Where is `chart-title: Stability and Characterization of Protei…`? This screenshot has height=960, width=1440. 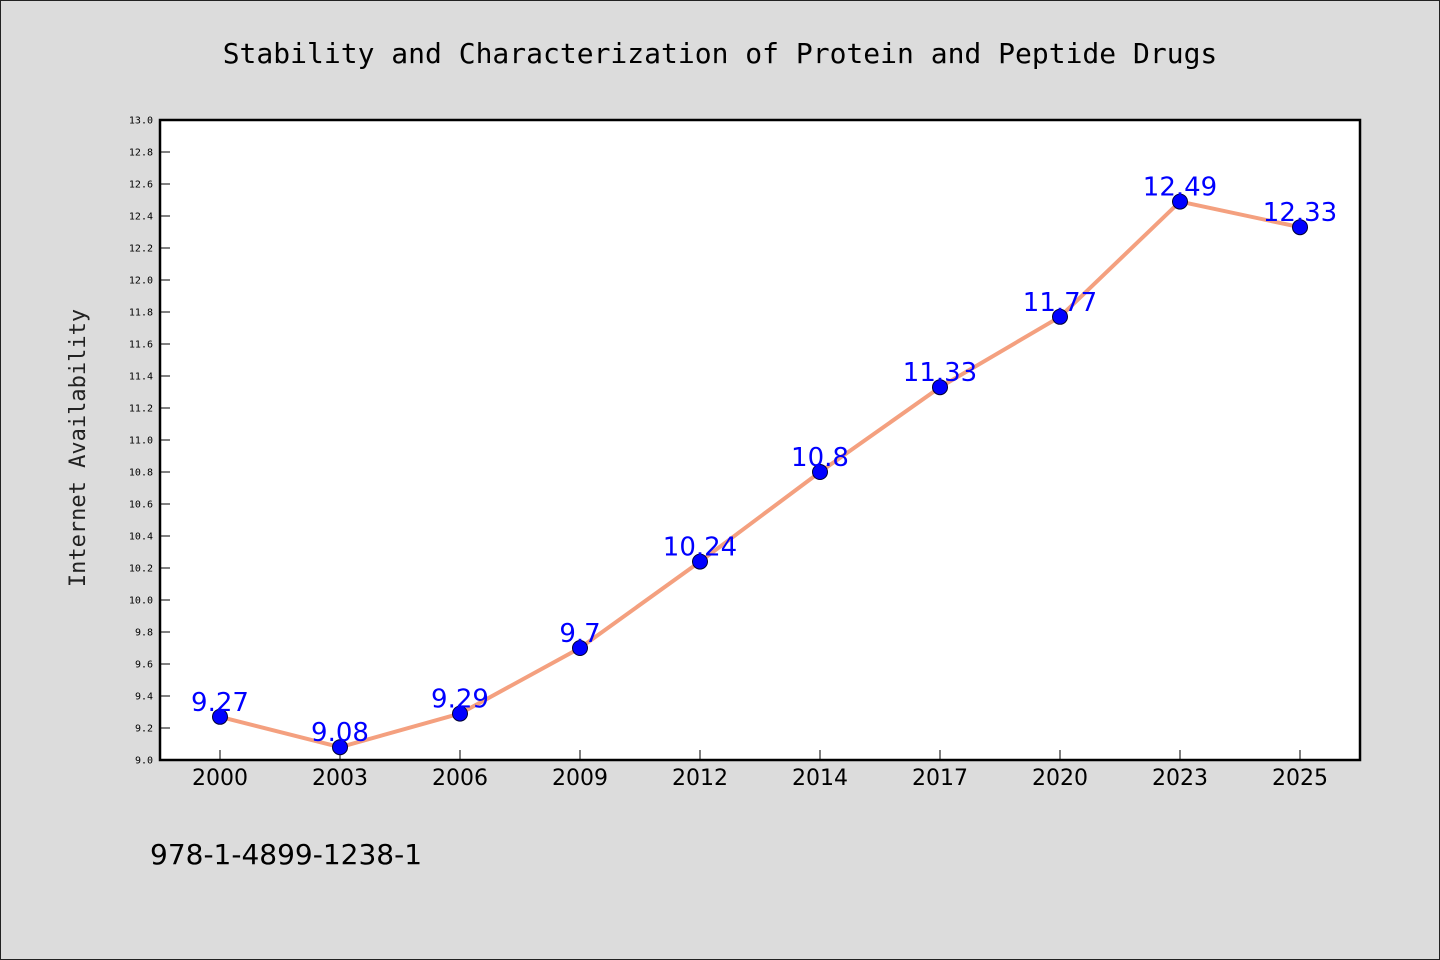 chart-title: Stability and Characterization of Protei… is located at coordinates (720, 53).